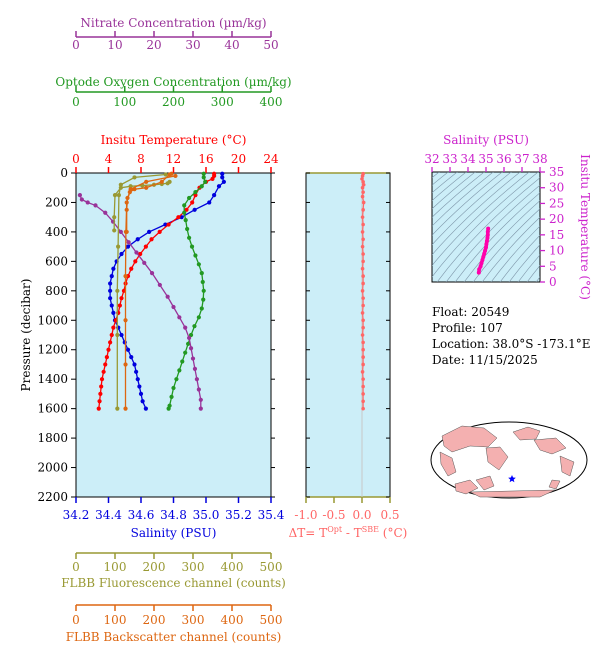  Describe the element at coordinates (305, 515) in the screenshot. I see `dt-x-tick-label: -1.0` at that location.